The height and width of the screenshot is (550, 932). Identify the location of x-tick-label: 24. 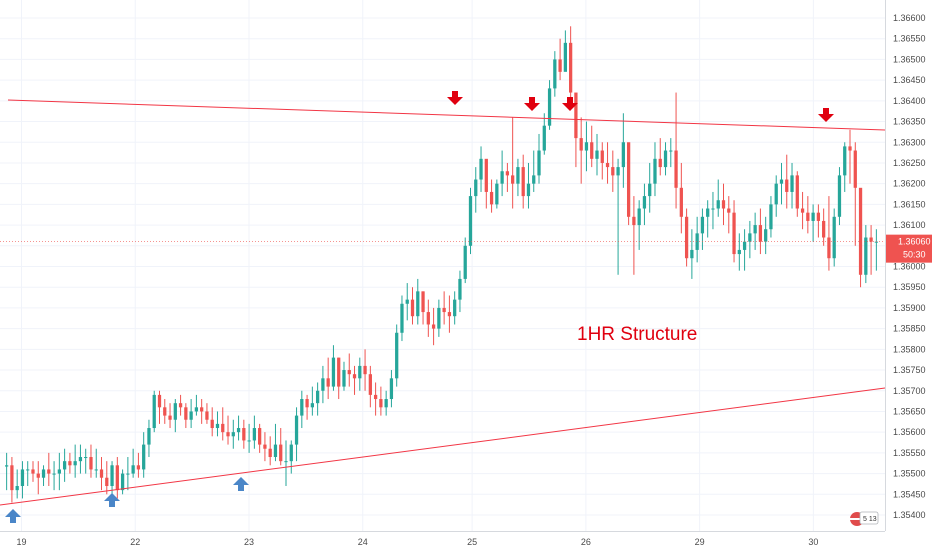
(363, 542).